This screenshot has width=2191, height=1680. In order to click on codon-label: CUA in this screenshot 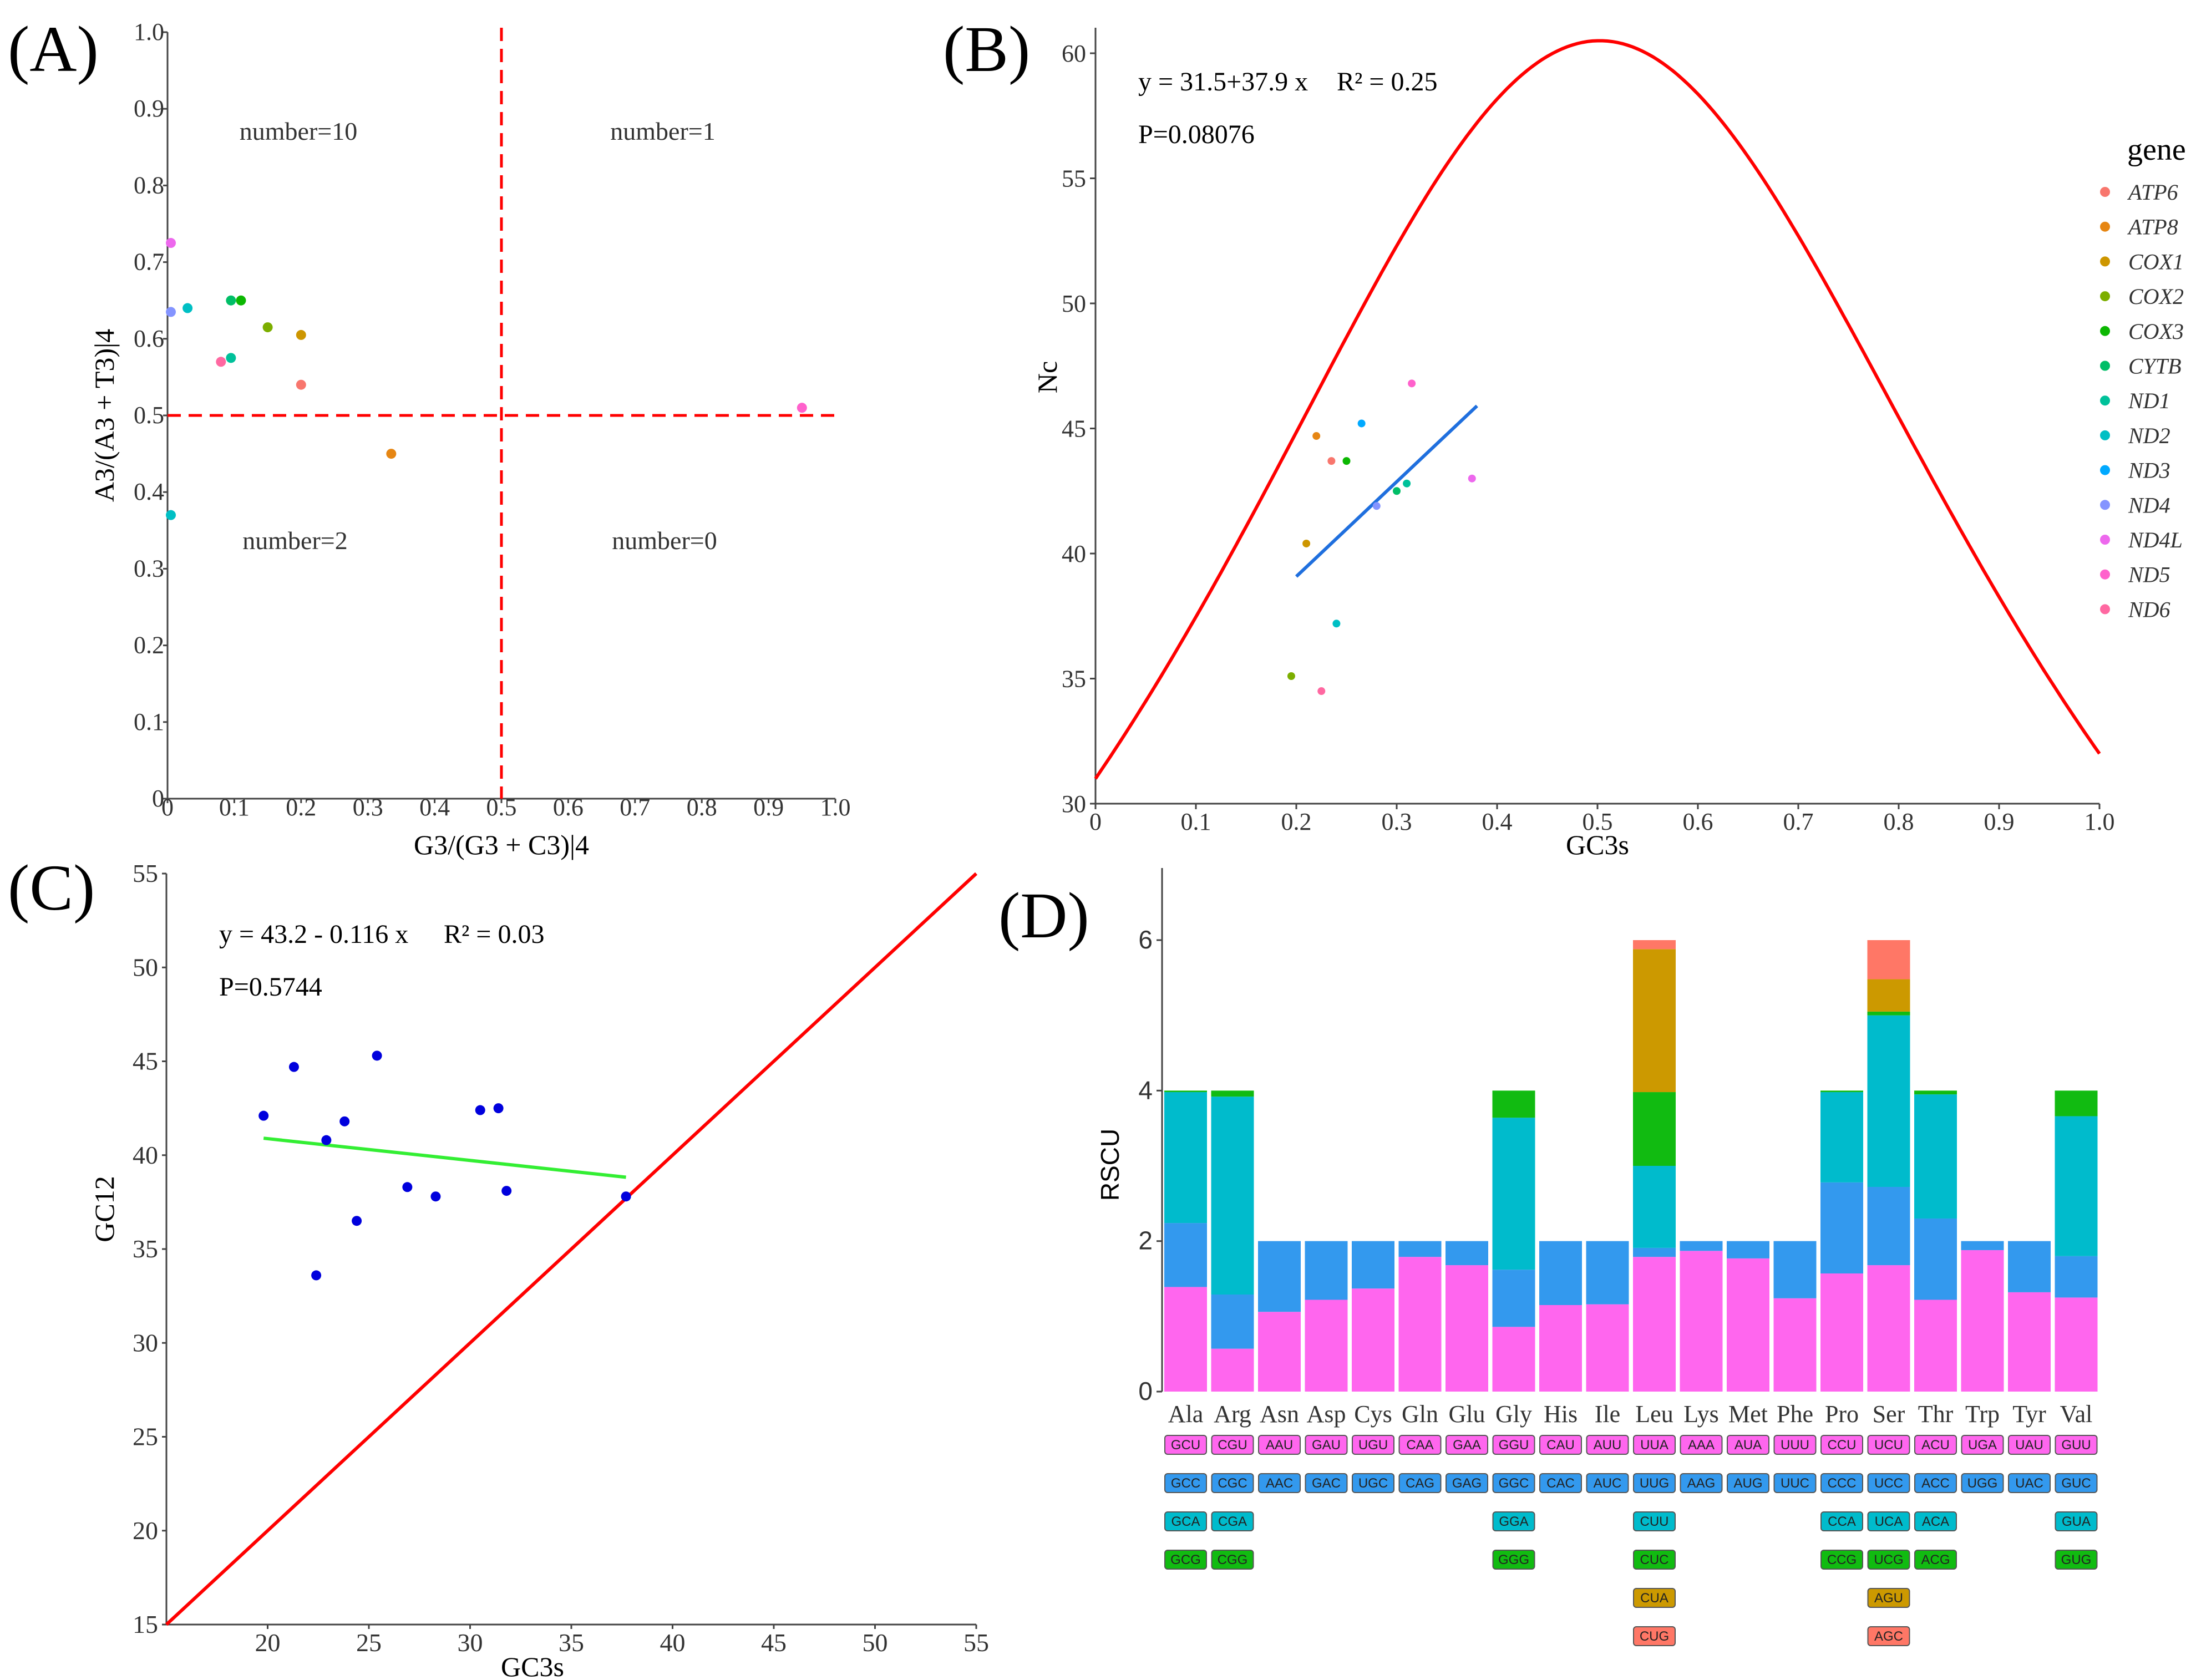, I will do `click(1654, 1599)`.